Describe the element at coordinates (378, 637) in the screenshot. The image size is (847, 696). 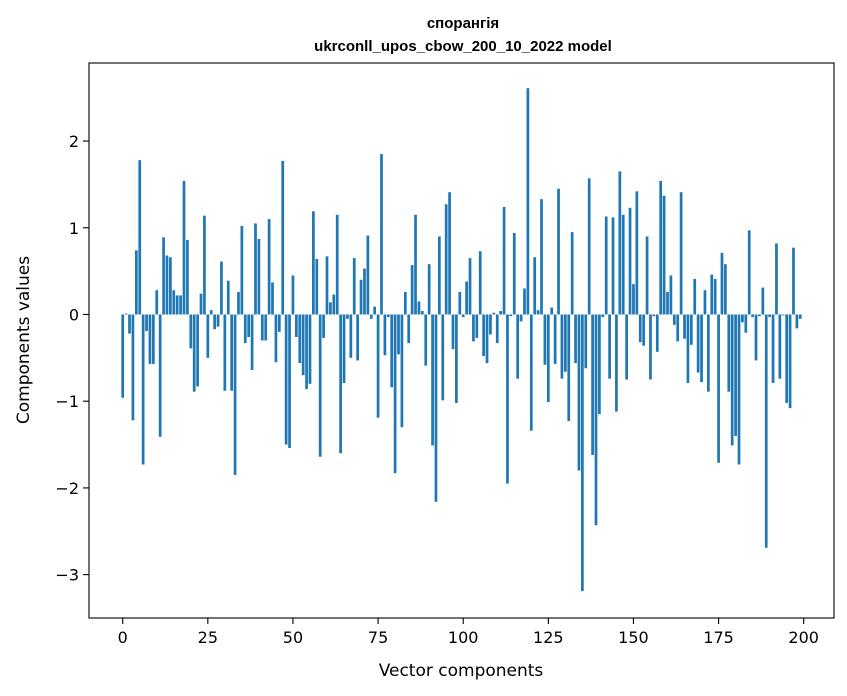
I see `x-tick-label: 75` at that location.